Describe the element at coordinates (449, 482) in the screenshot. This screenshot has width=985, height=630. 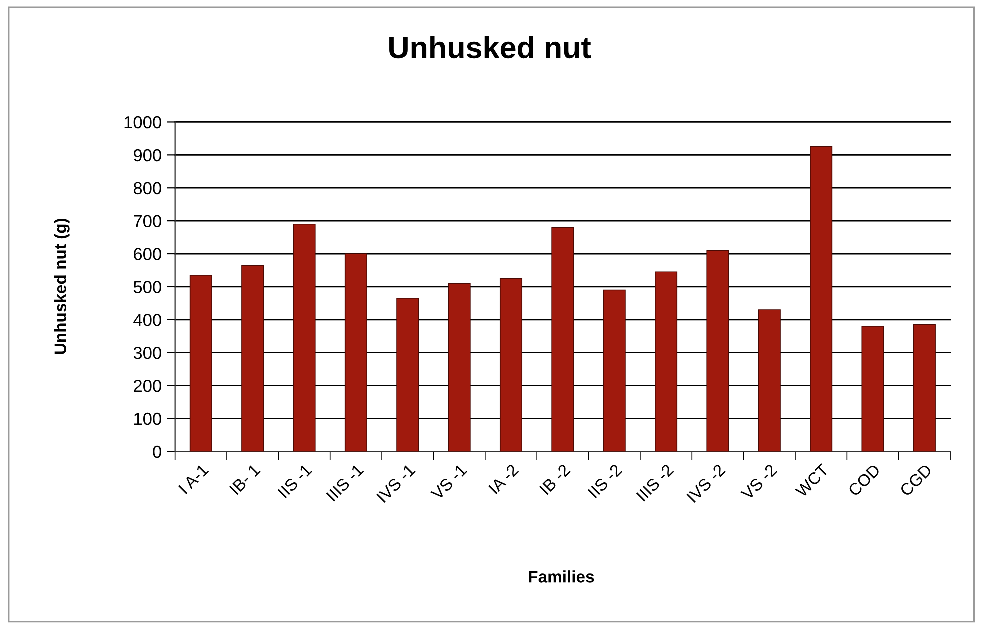
I see `x-tick-label: VS -1` at that location.